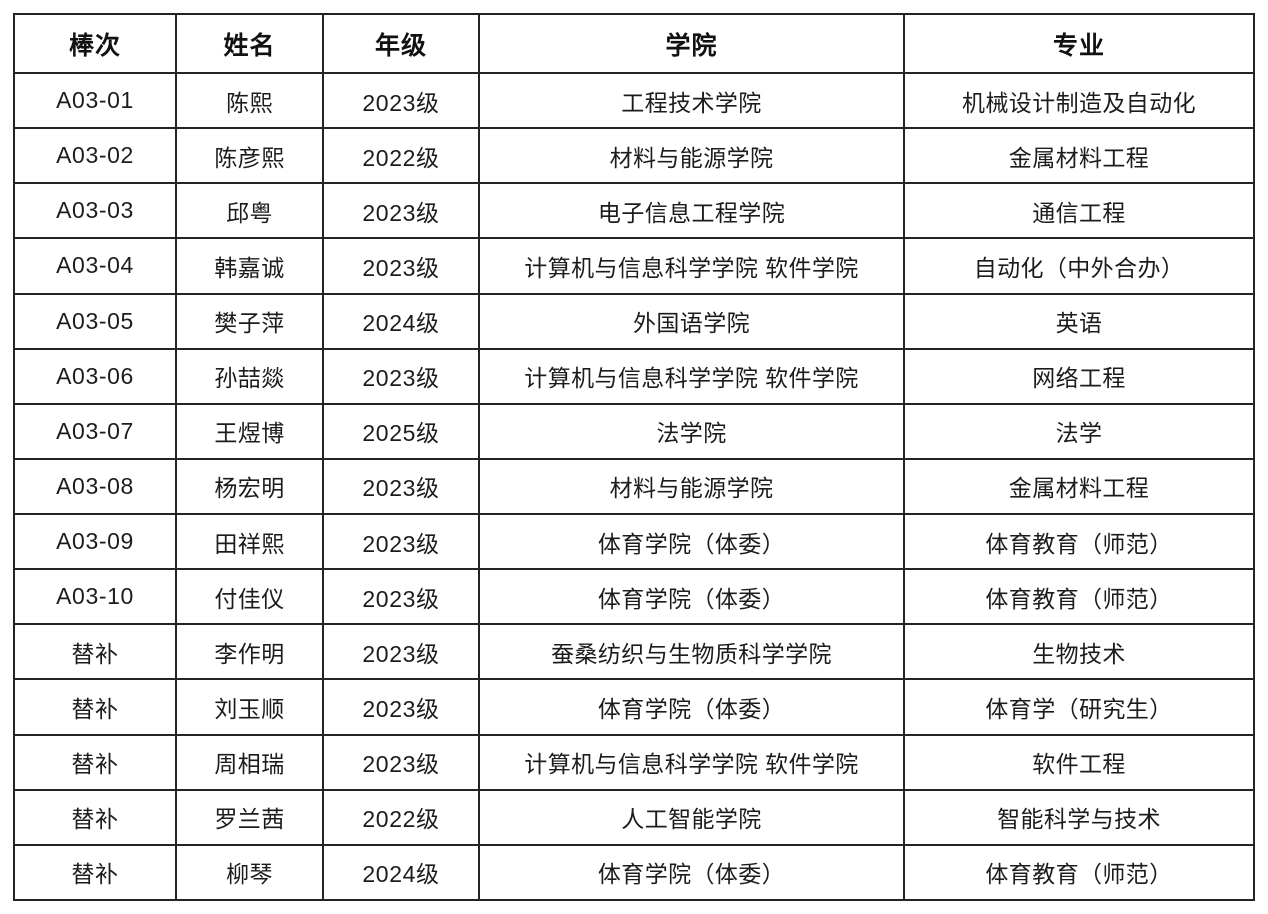 This screenshot has width=1268, height=914. I want to click on table-header-row: 棒次 姓名 年级 学院 专业, so click(634, 43).